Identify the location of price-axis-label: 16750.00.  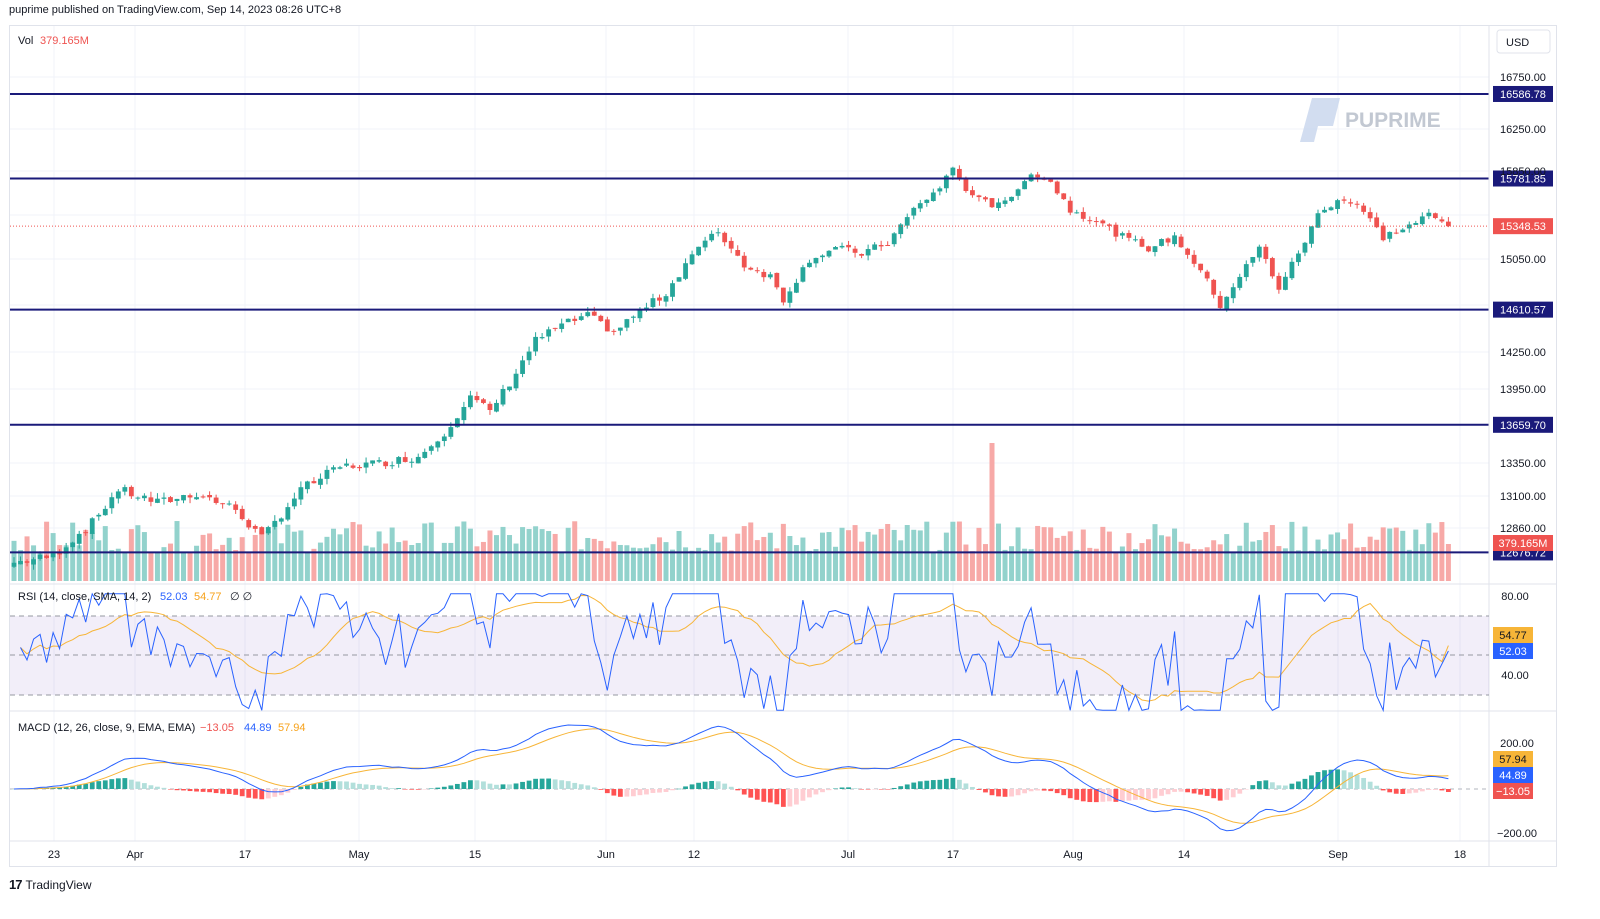
(1523, 78).